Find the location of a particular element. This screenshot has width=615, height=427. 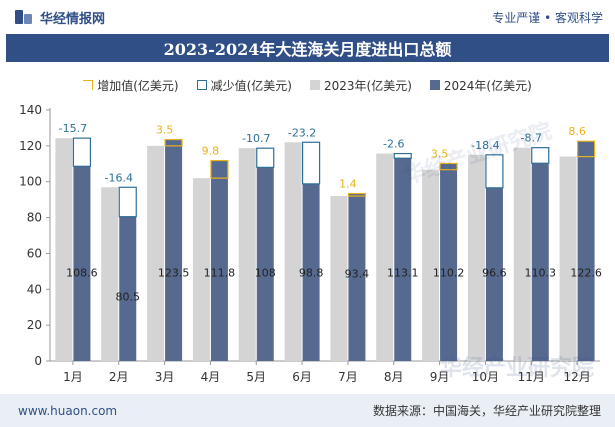

bar-value-label: 108.6 is located at coordinates (82, 273).